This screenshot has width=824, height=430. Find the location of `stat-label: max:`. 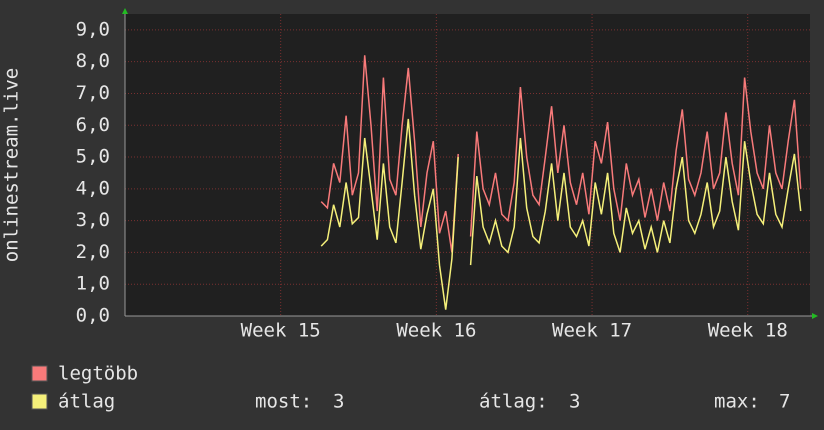

stat-label: max: is located at coordinates (737, 402).